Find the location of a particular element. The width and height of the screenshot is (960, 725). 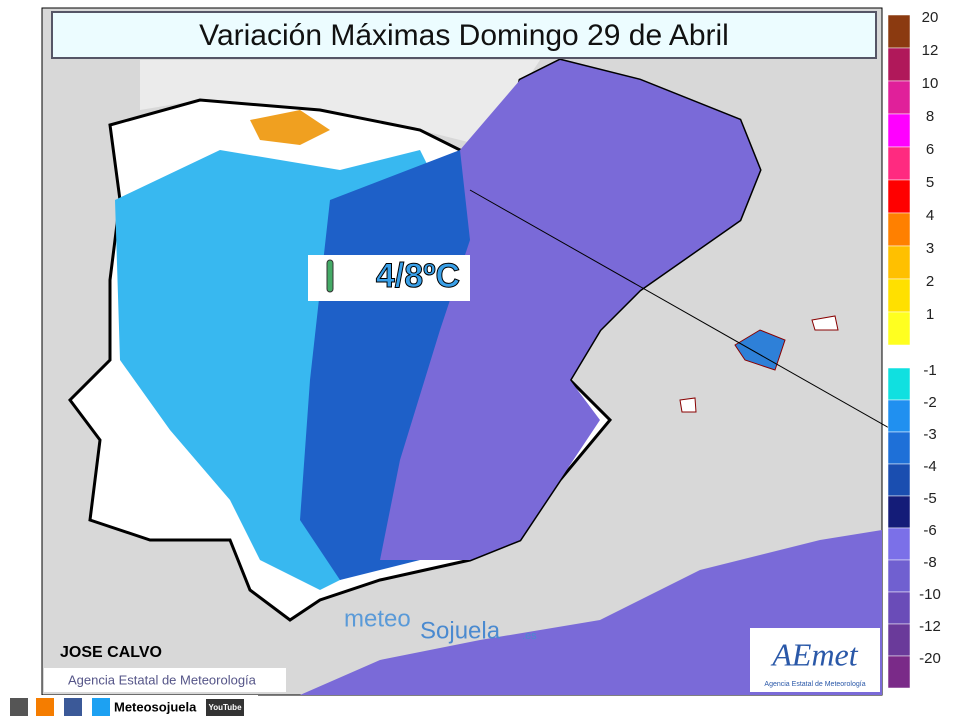

legend-label: -20 is located at coordinates (930, 658).